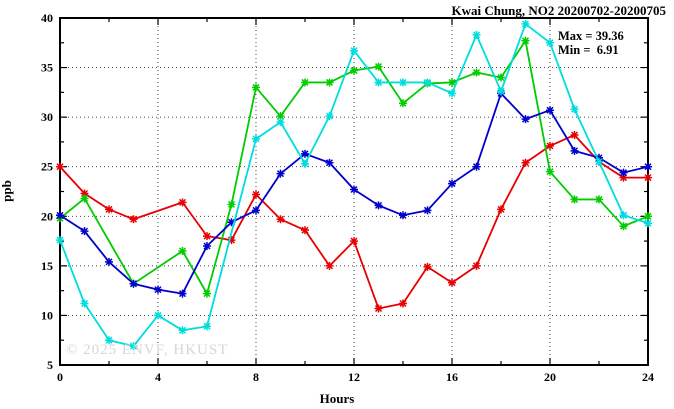 The width and height of the screenshot is (674, 409). Describe the element at coordinates (558, 10) in the screenshot. I see `chart-title: Kwai Chung, NO2 20200702-20200705` at that location.